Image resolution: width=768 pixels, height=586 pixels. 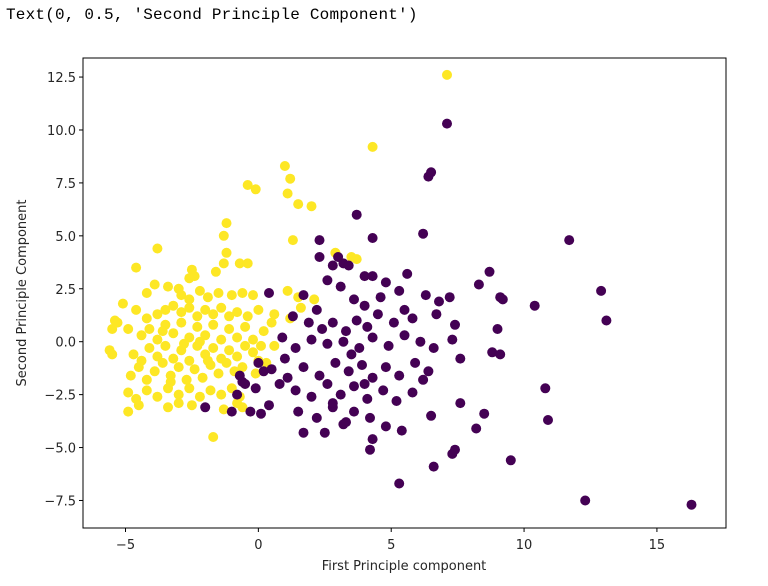 I want to click on x-tick-label: 10, so click(x=524, y=545).